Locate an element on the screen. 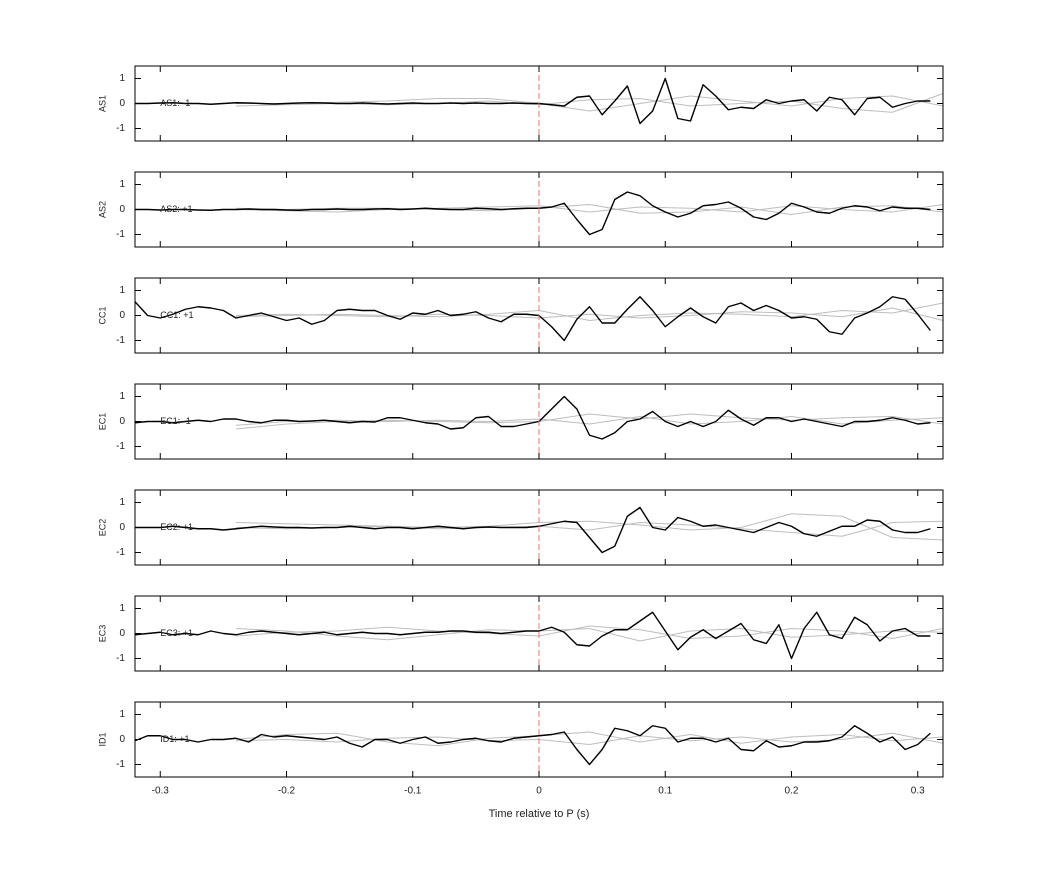  x-axis-label: Time relative to P (s) is located at coordinates (539, 814).